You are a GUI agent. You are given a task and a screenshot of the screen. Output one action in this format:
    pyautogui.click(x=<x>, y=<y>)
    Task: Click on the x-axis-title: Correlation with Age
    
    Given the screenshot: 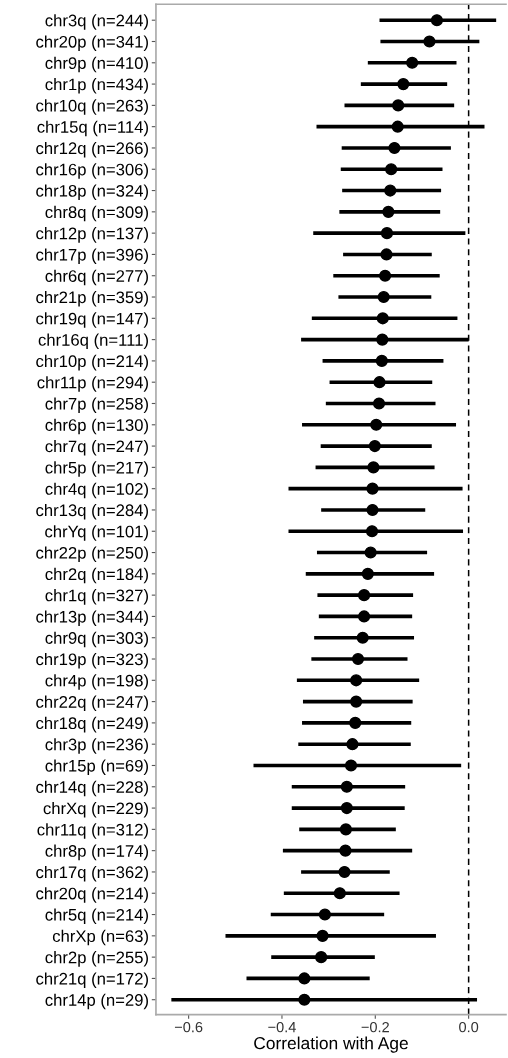 What is the action you would take?
    pyautogui.click(x=331, y=1044)
    